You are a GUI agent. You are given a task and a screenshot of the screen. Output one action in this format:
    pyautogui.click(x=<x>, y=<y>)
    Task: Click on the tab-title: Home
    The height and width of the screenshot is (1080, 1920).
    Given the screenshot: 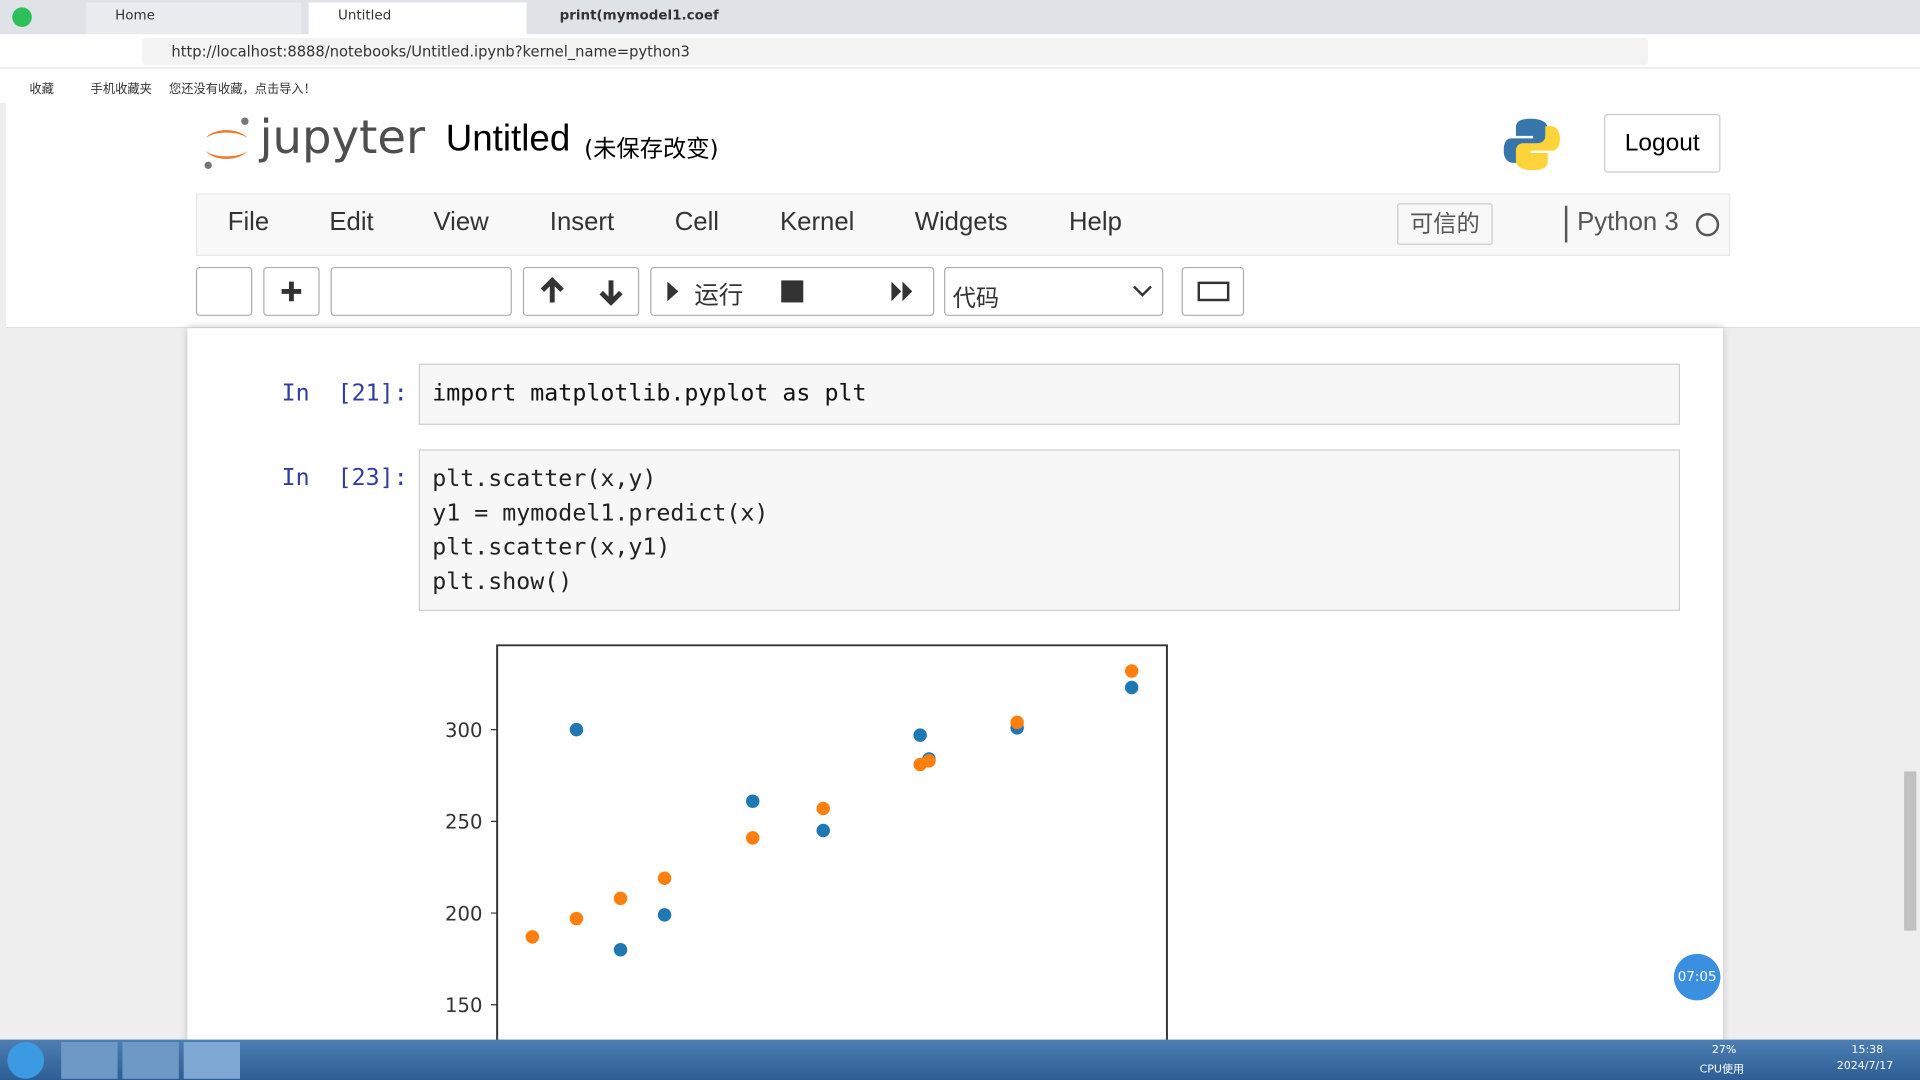 What is the action you would take?
    pyautogui.click(x=135, y=15)
    